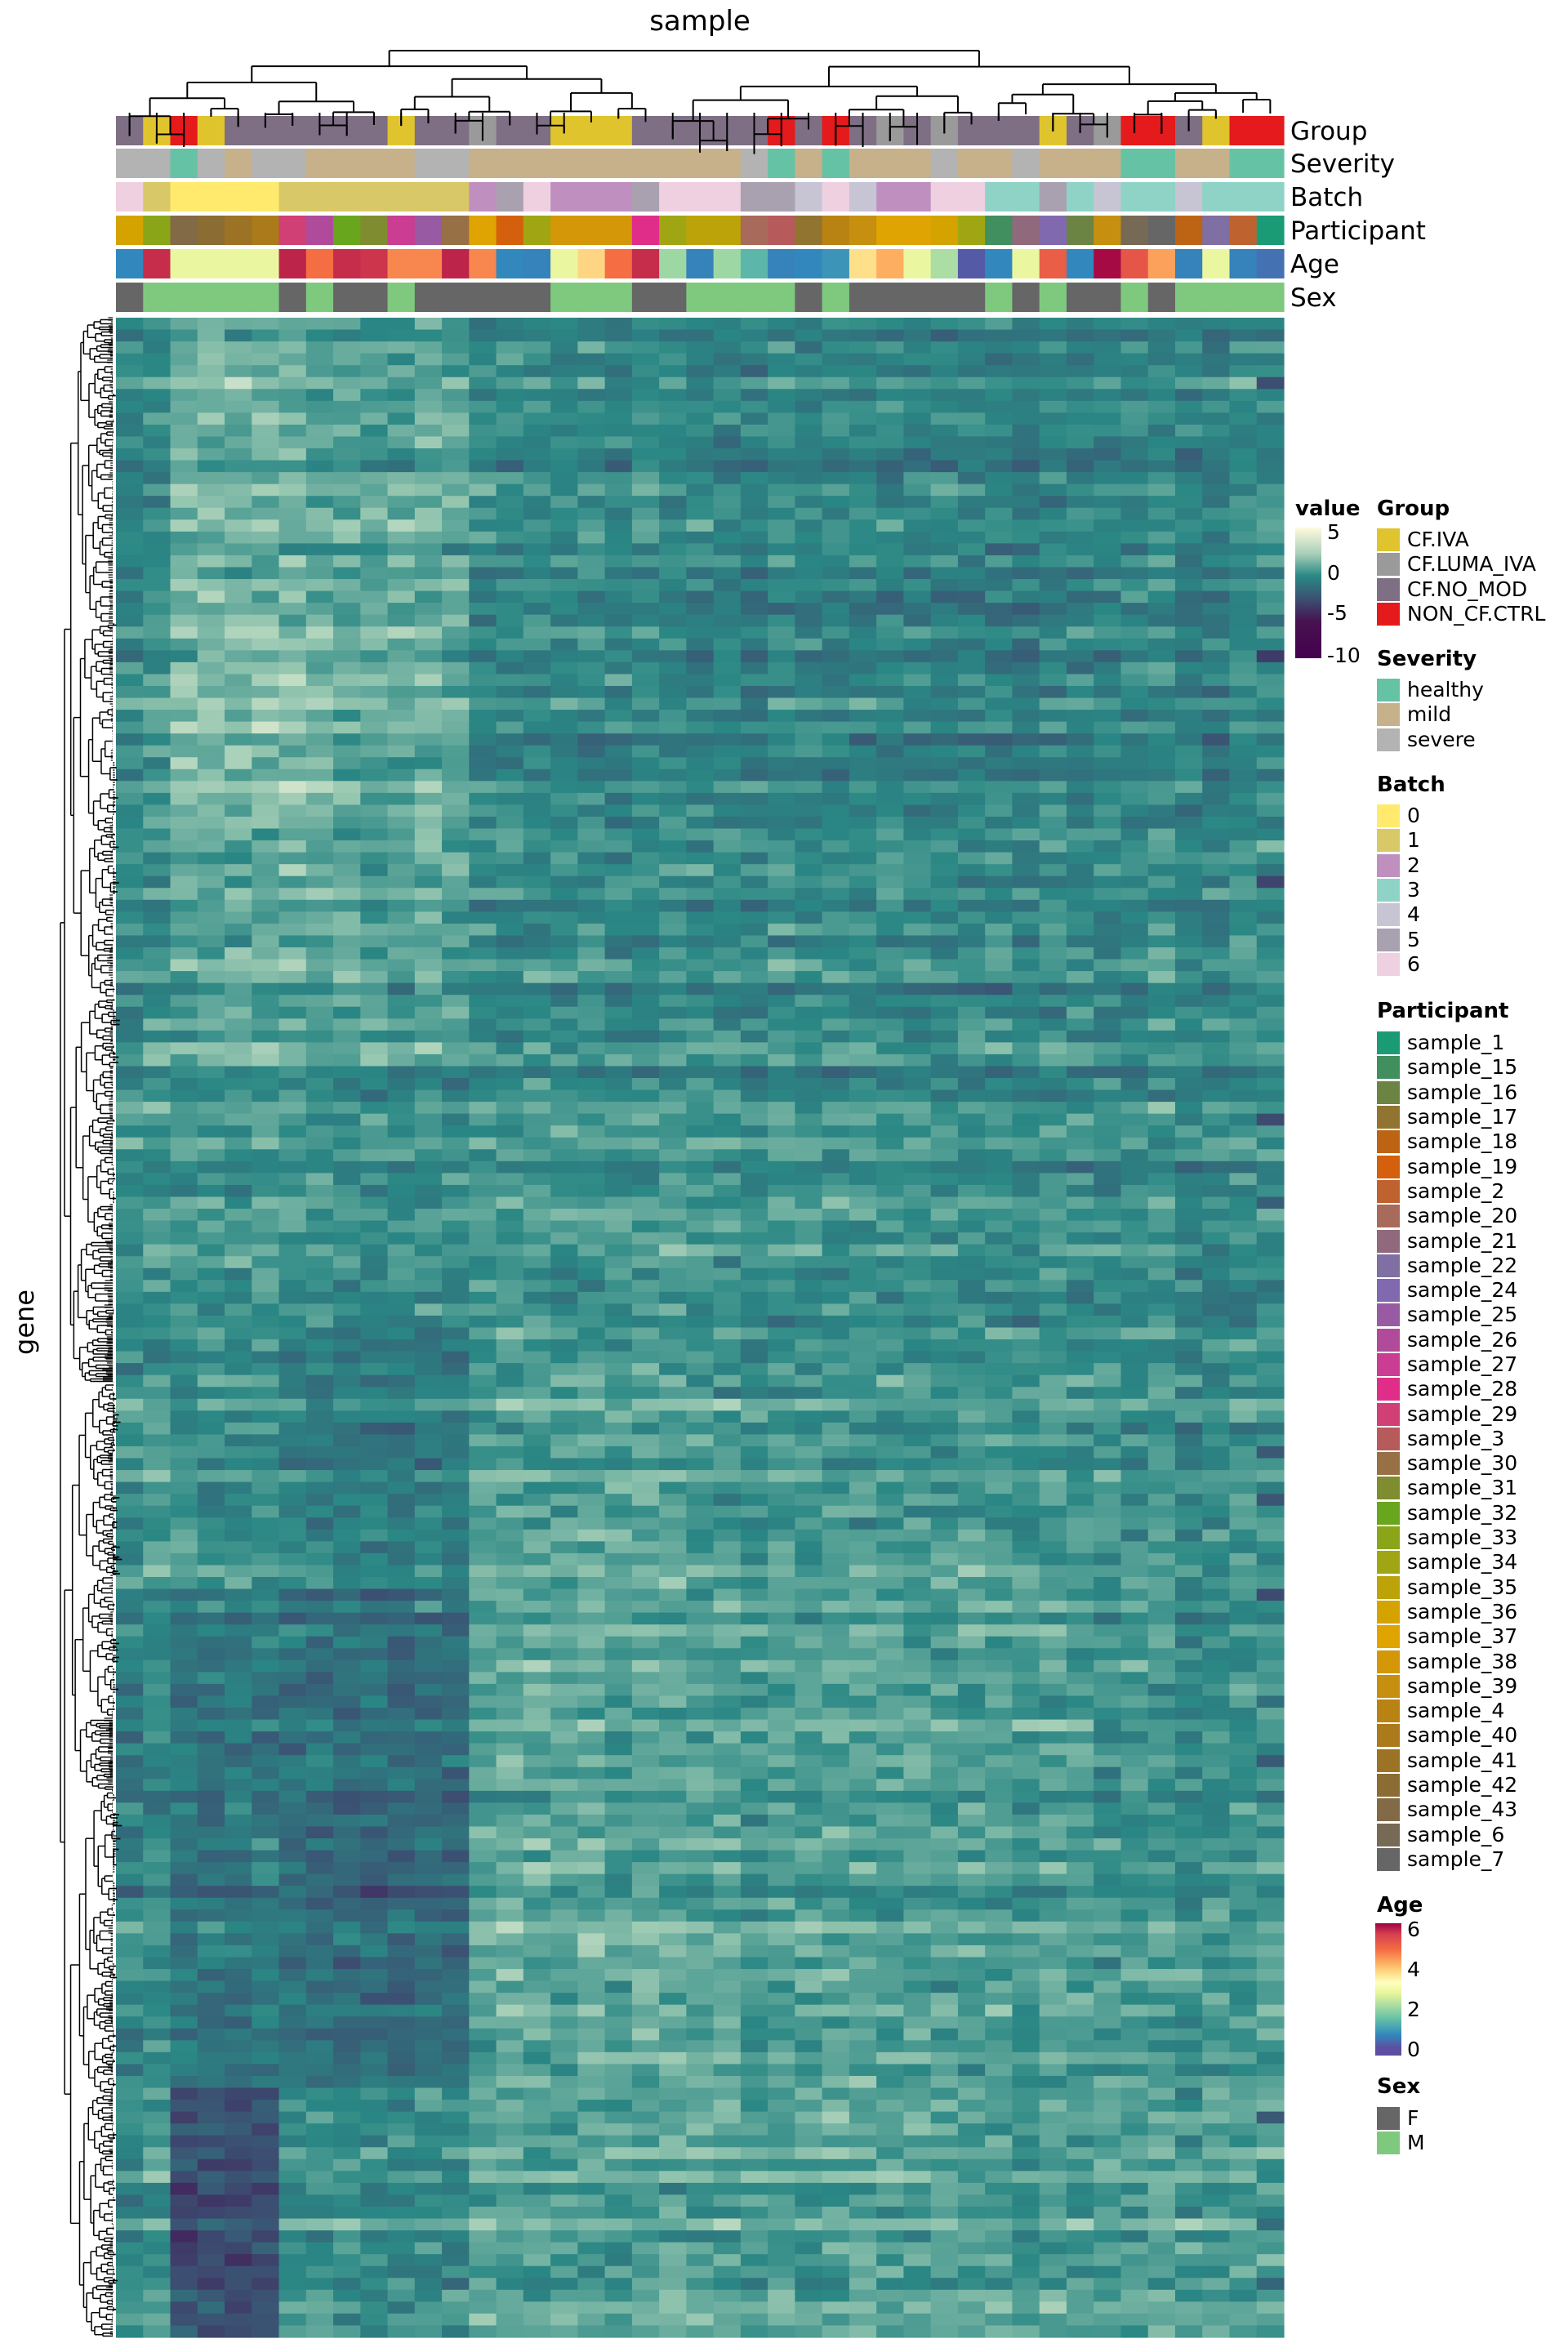 Image resolution: width=1568 pixels, height=2352 pixels. Describe the element at coordinates (1108, 297) in the screenshot. I see `annotation-cell-sex` at that location.